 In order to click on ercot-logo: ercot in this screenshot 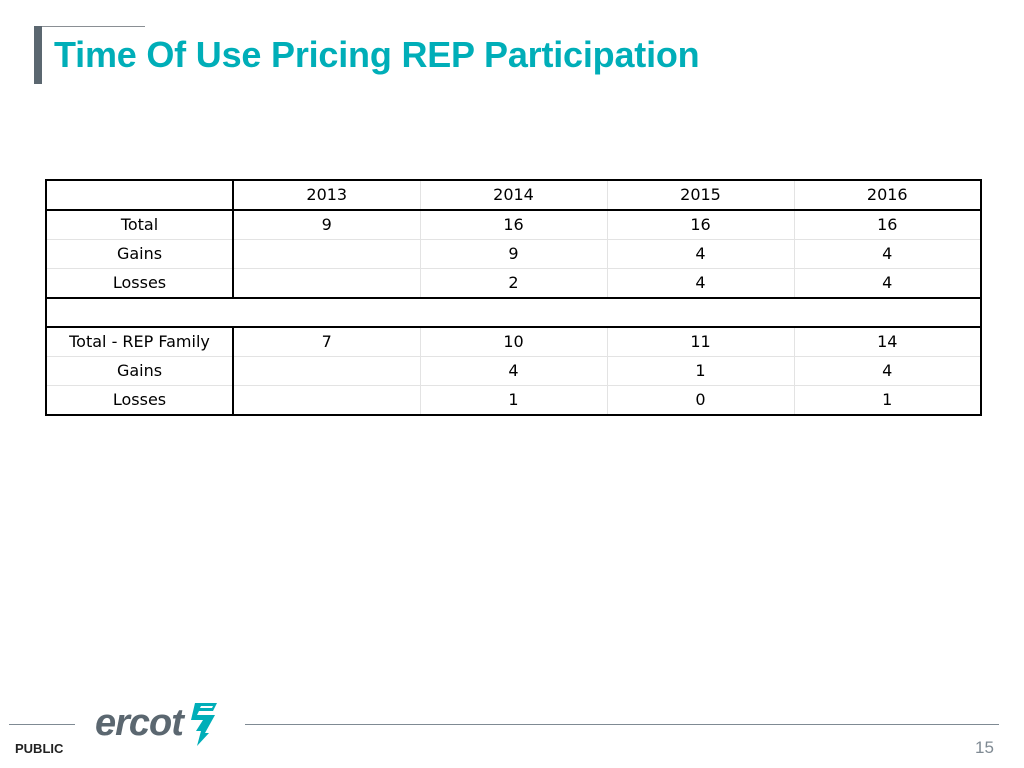, I will do `click(159, 723)`.